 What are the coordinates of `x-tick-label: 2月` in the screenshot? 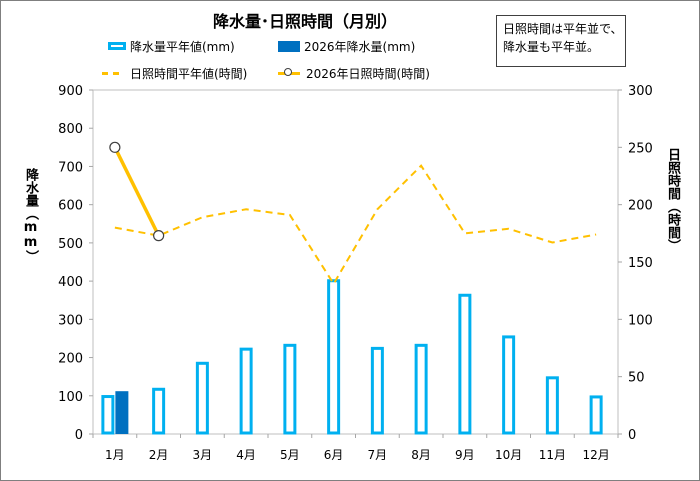 It's located at (159, 455).